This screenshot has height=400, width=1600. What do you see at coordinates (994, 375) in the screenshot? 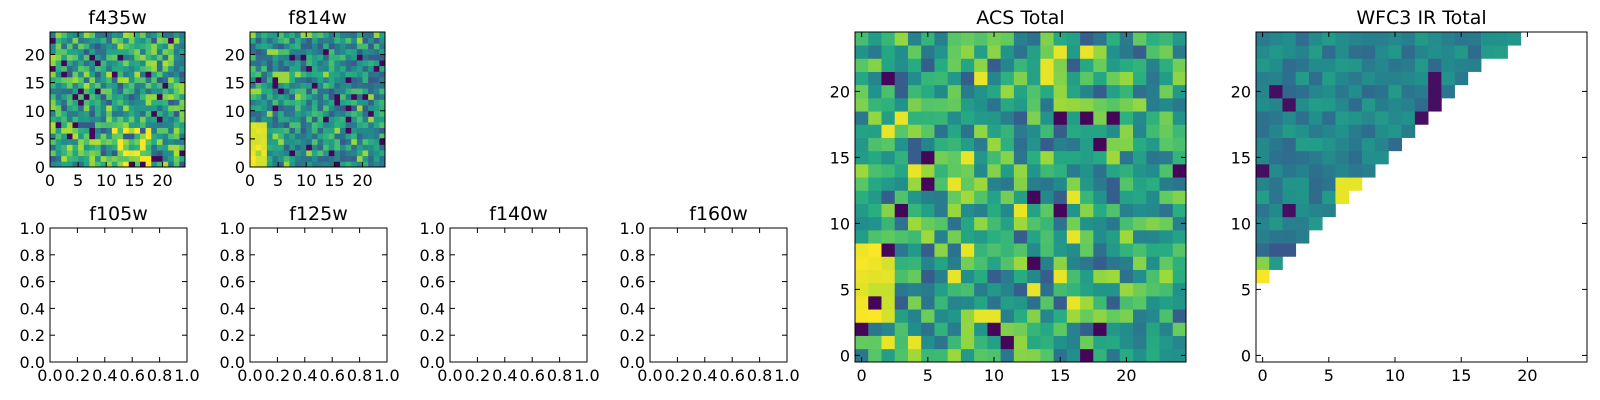
I see `x-tick-label: 10` at bounding box center [994, 375].